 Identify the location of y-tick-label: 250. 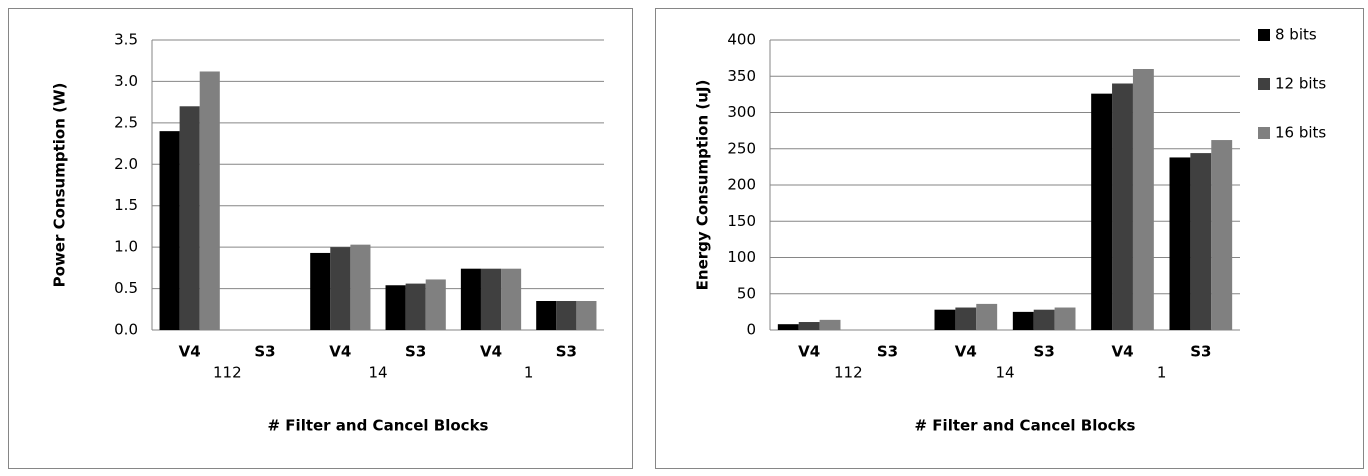
(741, 148).